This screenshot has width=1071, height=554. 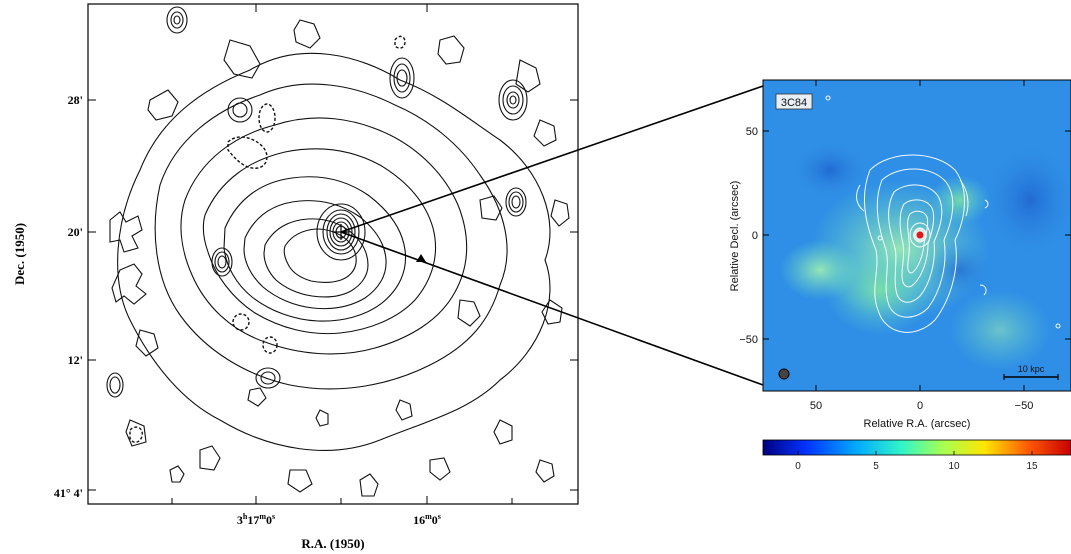 What do you see at coordinates (954, 466) in the screenshot?
I see `colorbar-tick-10: 10` at bounding box center [954, 466].